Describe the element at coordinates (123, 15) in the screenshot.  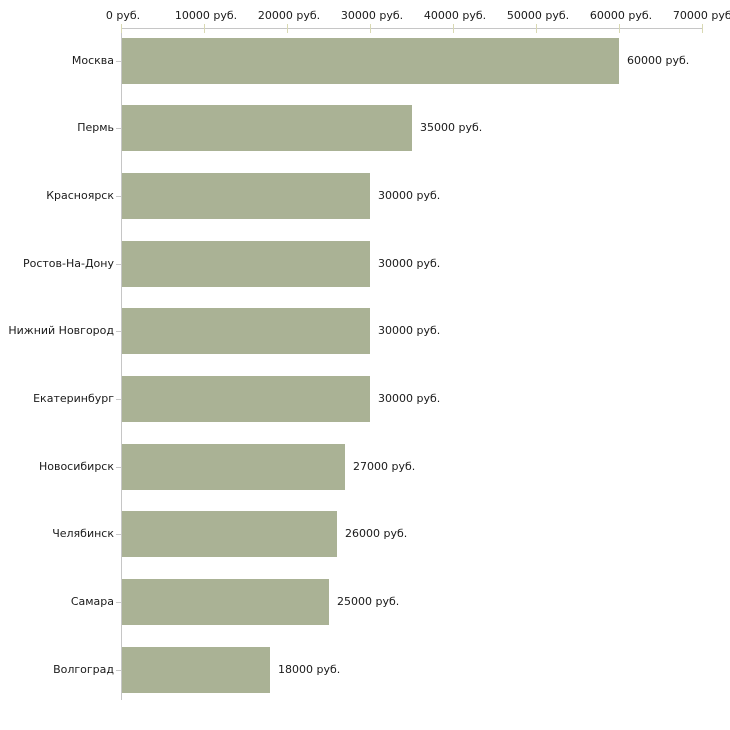
I see `x-axis-tick-label: 0 руб.` at that location.